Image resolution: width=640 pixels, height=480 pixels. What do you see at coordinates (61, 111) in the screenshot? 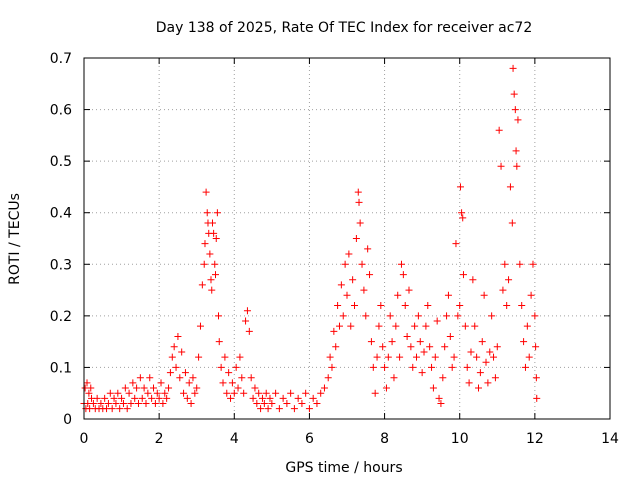
I see `y-tick-label: 0.6` at bounding box center [61, 111].